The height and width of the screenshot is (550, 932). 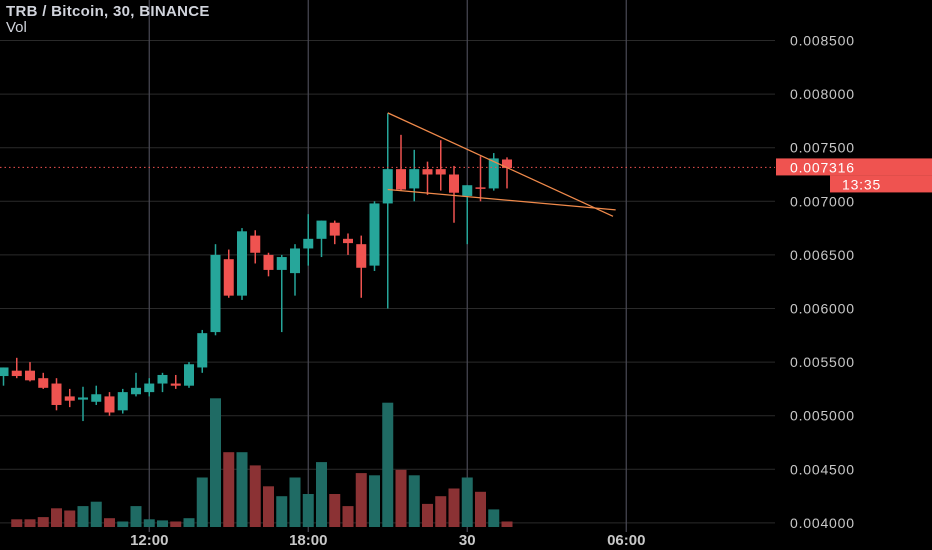 What do you see at coordinates (822, 255) in the screenshot?
I see `y-tick-label: 0.006500` at bounding box center [822, 255].